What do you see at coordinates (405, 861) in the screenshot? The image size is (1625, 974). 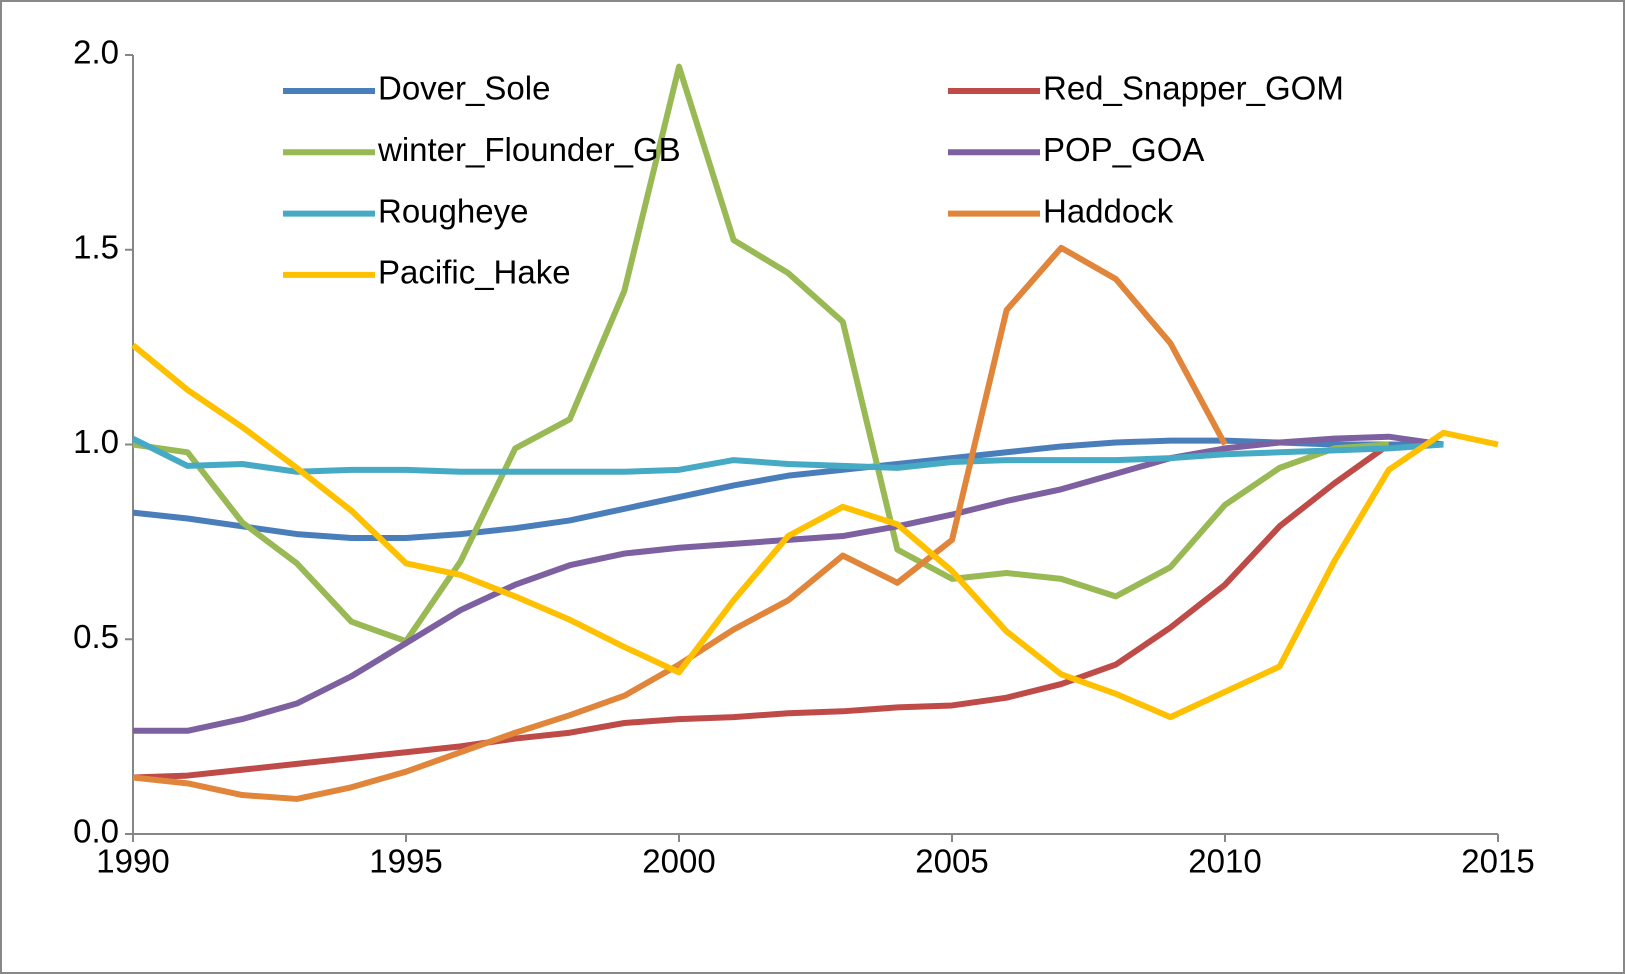 I see `x-tick-label: 1995` at bounding box center [405, 861].